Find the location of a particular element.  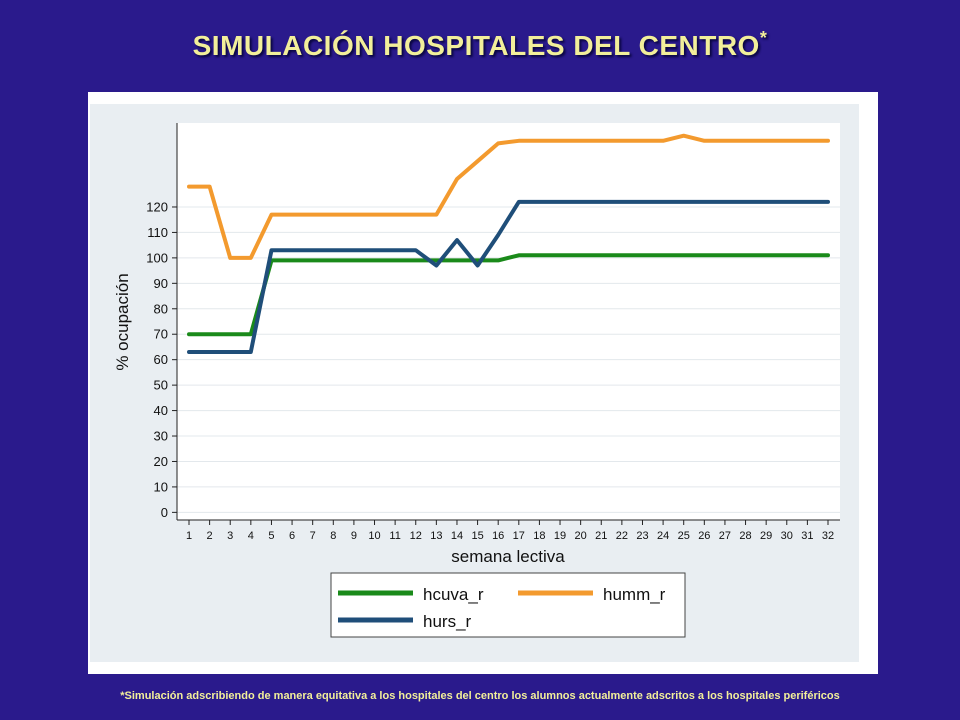

y-axis-label: % ocupación is located at coordinates (122, 321).